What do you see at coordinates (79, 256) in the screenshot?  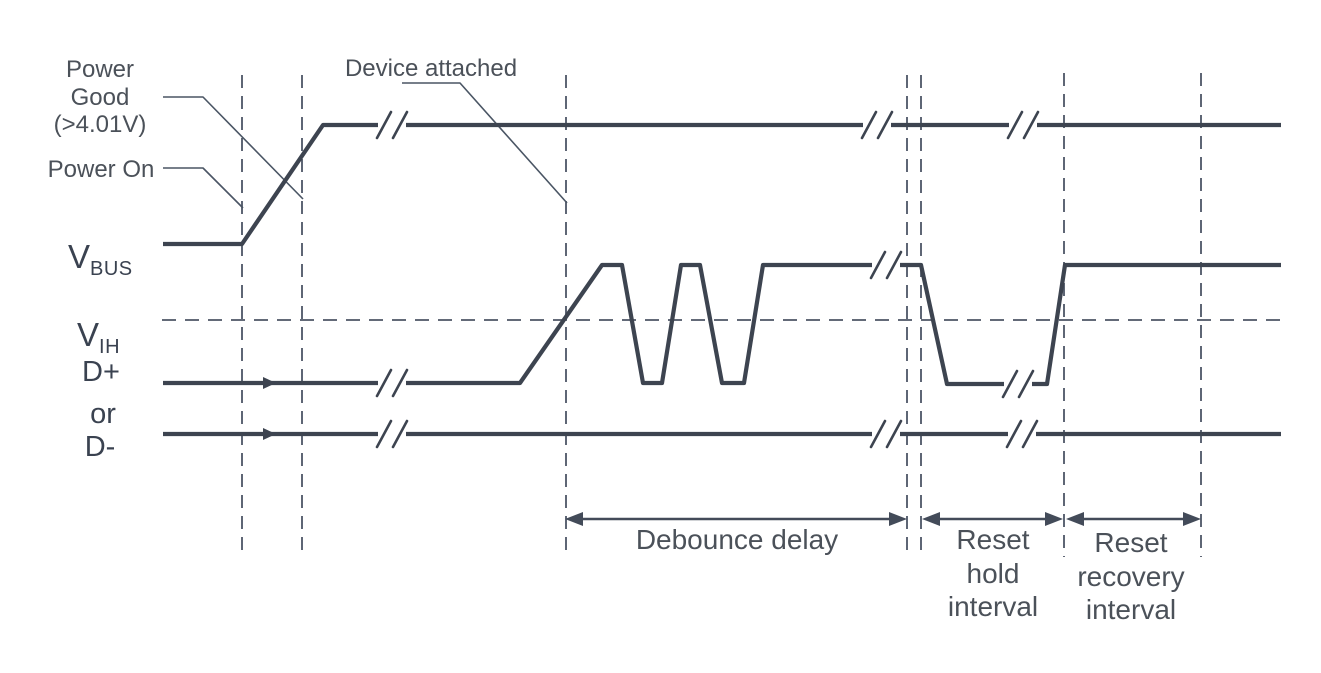 I see `vbus-symbol: V` at bounding box center [79, 256].